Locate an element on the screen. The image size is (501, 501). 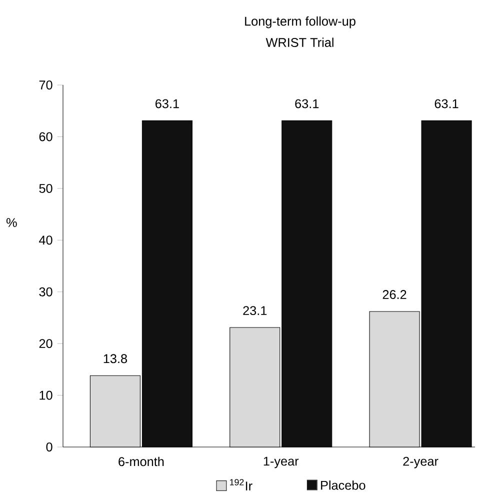
chart-title: Long-term follow-up is located at coordinates (300, 22).